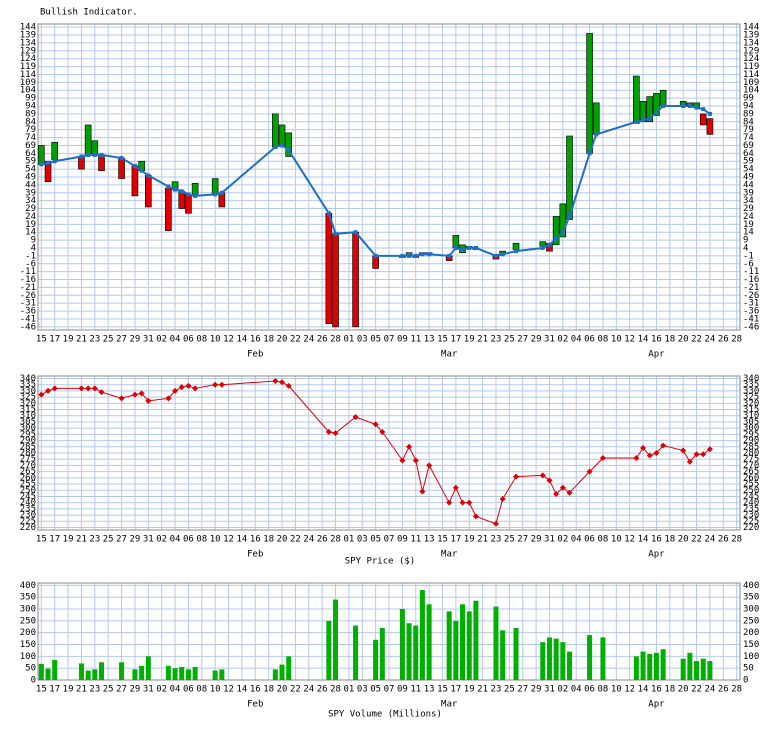 The width and height of the screenshot is (784, 729). What do you see at coordinates (751, 272) in the screenshot?
I see `y-tick-label-right: -11` at bounding box center [751, 272].